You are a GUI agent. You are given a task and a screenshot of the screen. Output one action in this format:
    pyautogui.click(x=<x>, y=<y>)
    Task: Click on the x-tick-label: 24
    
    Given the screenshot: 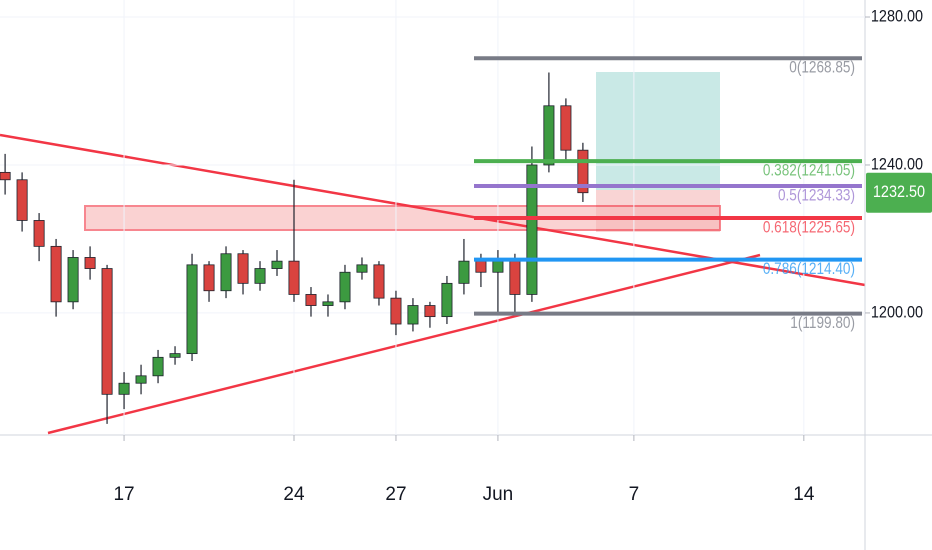 What is the action you would take?
    pyautogui.click(x=294, y=494)
    